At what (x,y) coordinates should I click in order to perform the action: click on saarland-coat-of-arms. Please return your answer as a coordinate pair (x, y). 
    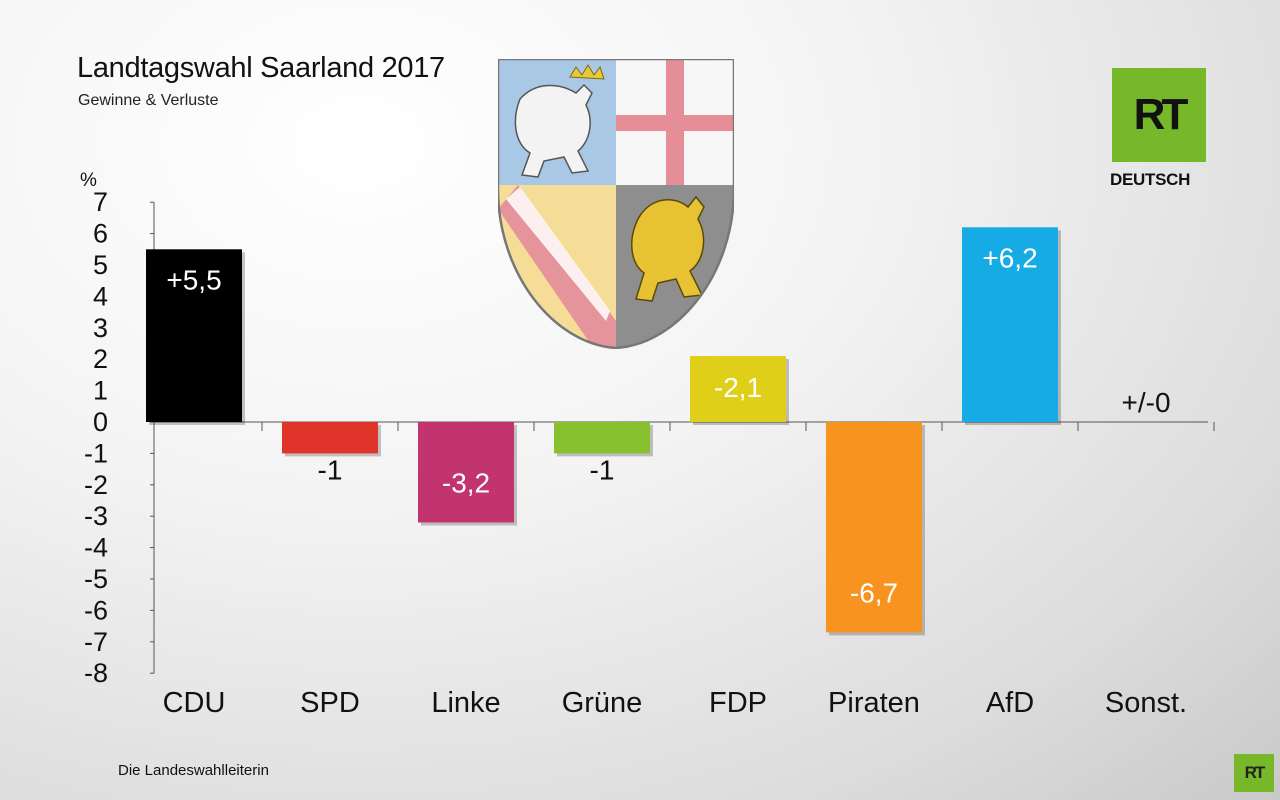
    Looking at the image, I should click on (616, 204).